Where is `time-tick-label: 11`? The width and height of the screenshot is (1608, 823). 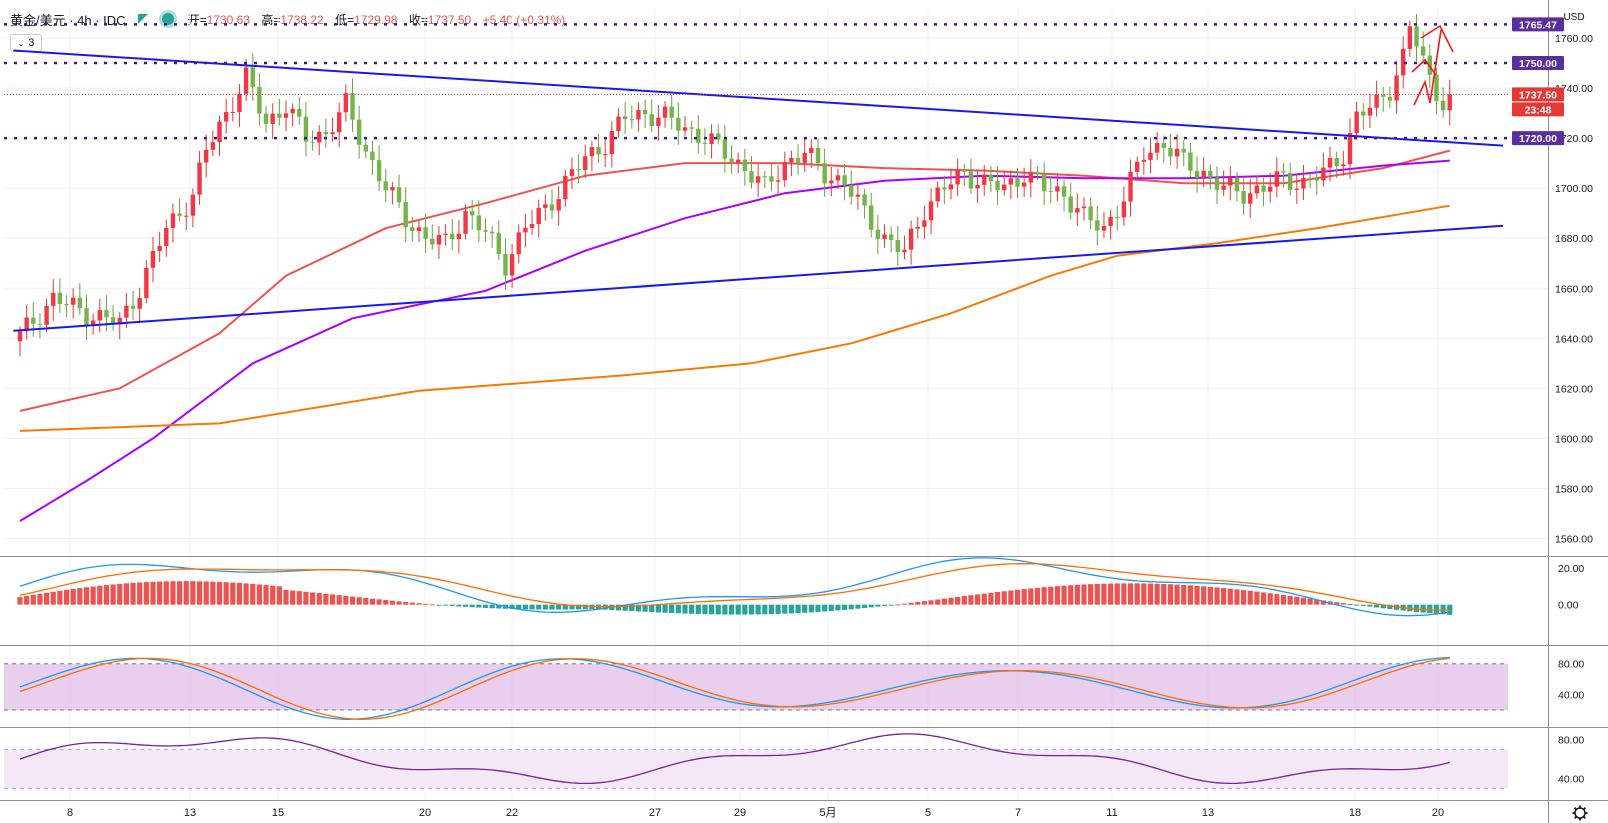 time-tick-label: 11 is located at coordinates (1111, 813).